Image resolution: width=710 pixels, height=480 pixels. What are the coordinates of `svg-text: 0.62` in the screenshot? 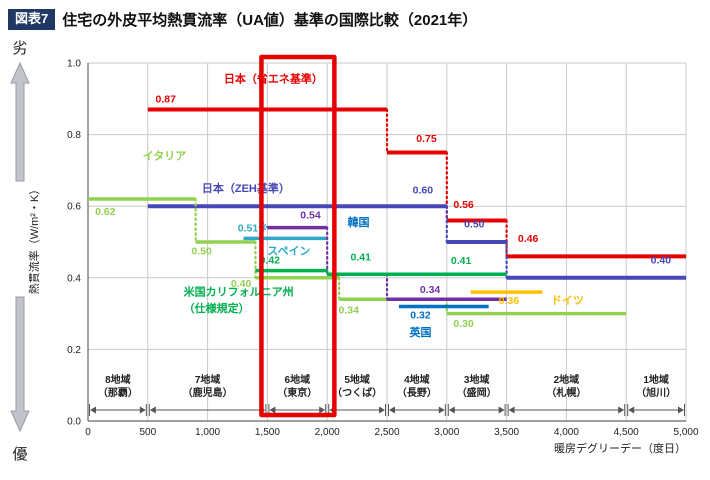 It's located at (105, 212).